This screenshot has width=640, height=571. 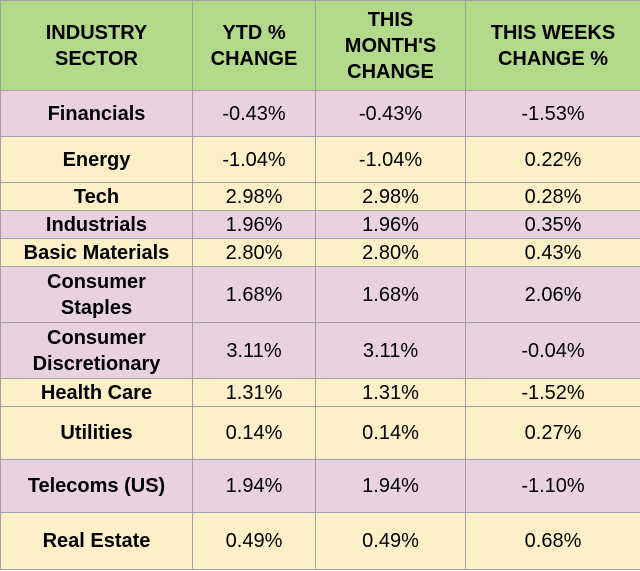 What do you see at coordinates (552, 113) in the screenshot?
I see `week-change-cell: -1.53%` at bounding box center [552, 113].